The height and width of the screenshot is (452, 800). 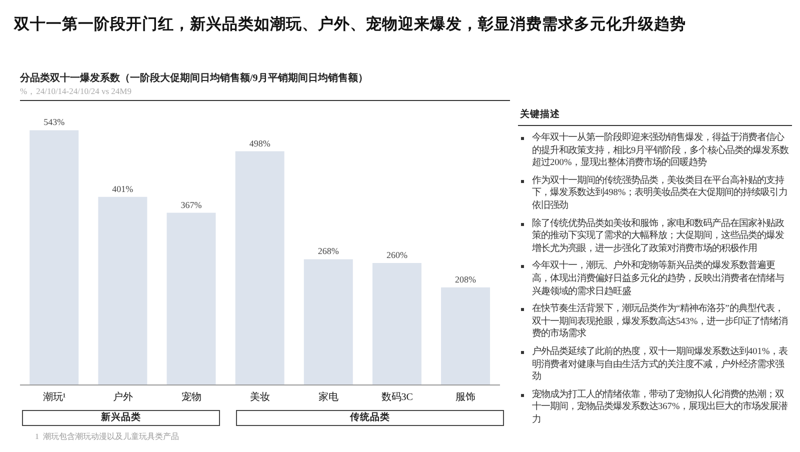 I want to click on text: 今年双十一，潮玩、户外和宠物等新兴品类的爆发系数普遍更高，体现出消费偏好日益多元化的趋势，反映出消费者在情绪与兴趣领域的需求日趋旺盛, so click(x=658, y=279).